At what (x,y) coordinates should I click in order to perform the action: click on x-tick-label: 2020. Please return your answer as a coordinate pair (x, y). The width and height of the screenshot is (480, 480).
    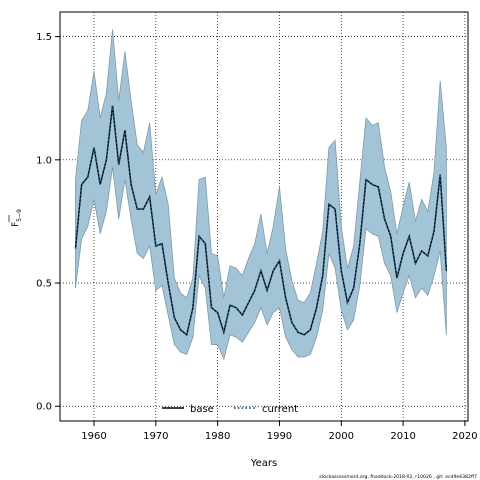
    Looking at the image, I should click on (464, 436).